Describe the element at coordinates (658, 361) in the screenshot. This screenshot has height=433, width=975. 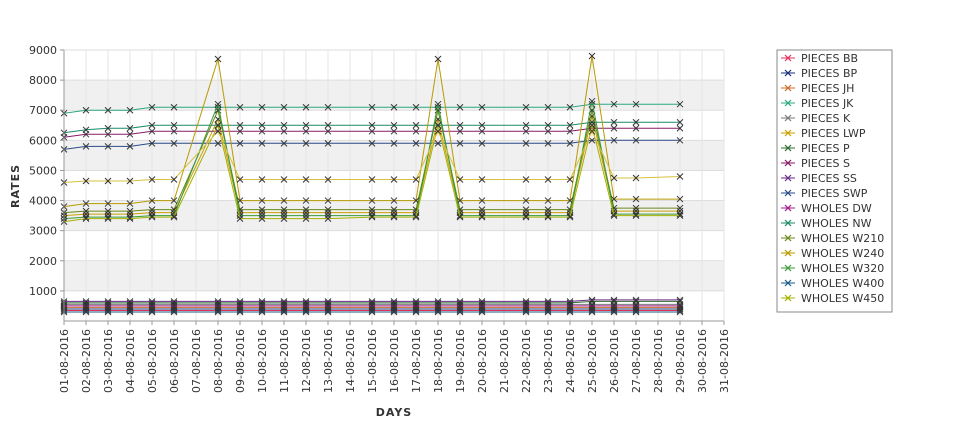
I see `x-tick-label: 28-08-2016` at that location.